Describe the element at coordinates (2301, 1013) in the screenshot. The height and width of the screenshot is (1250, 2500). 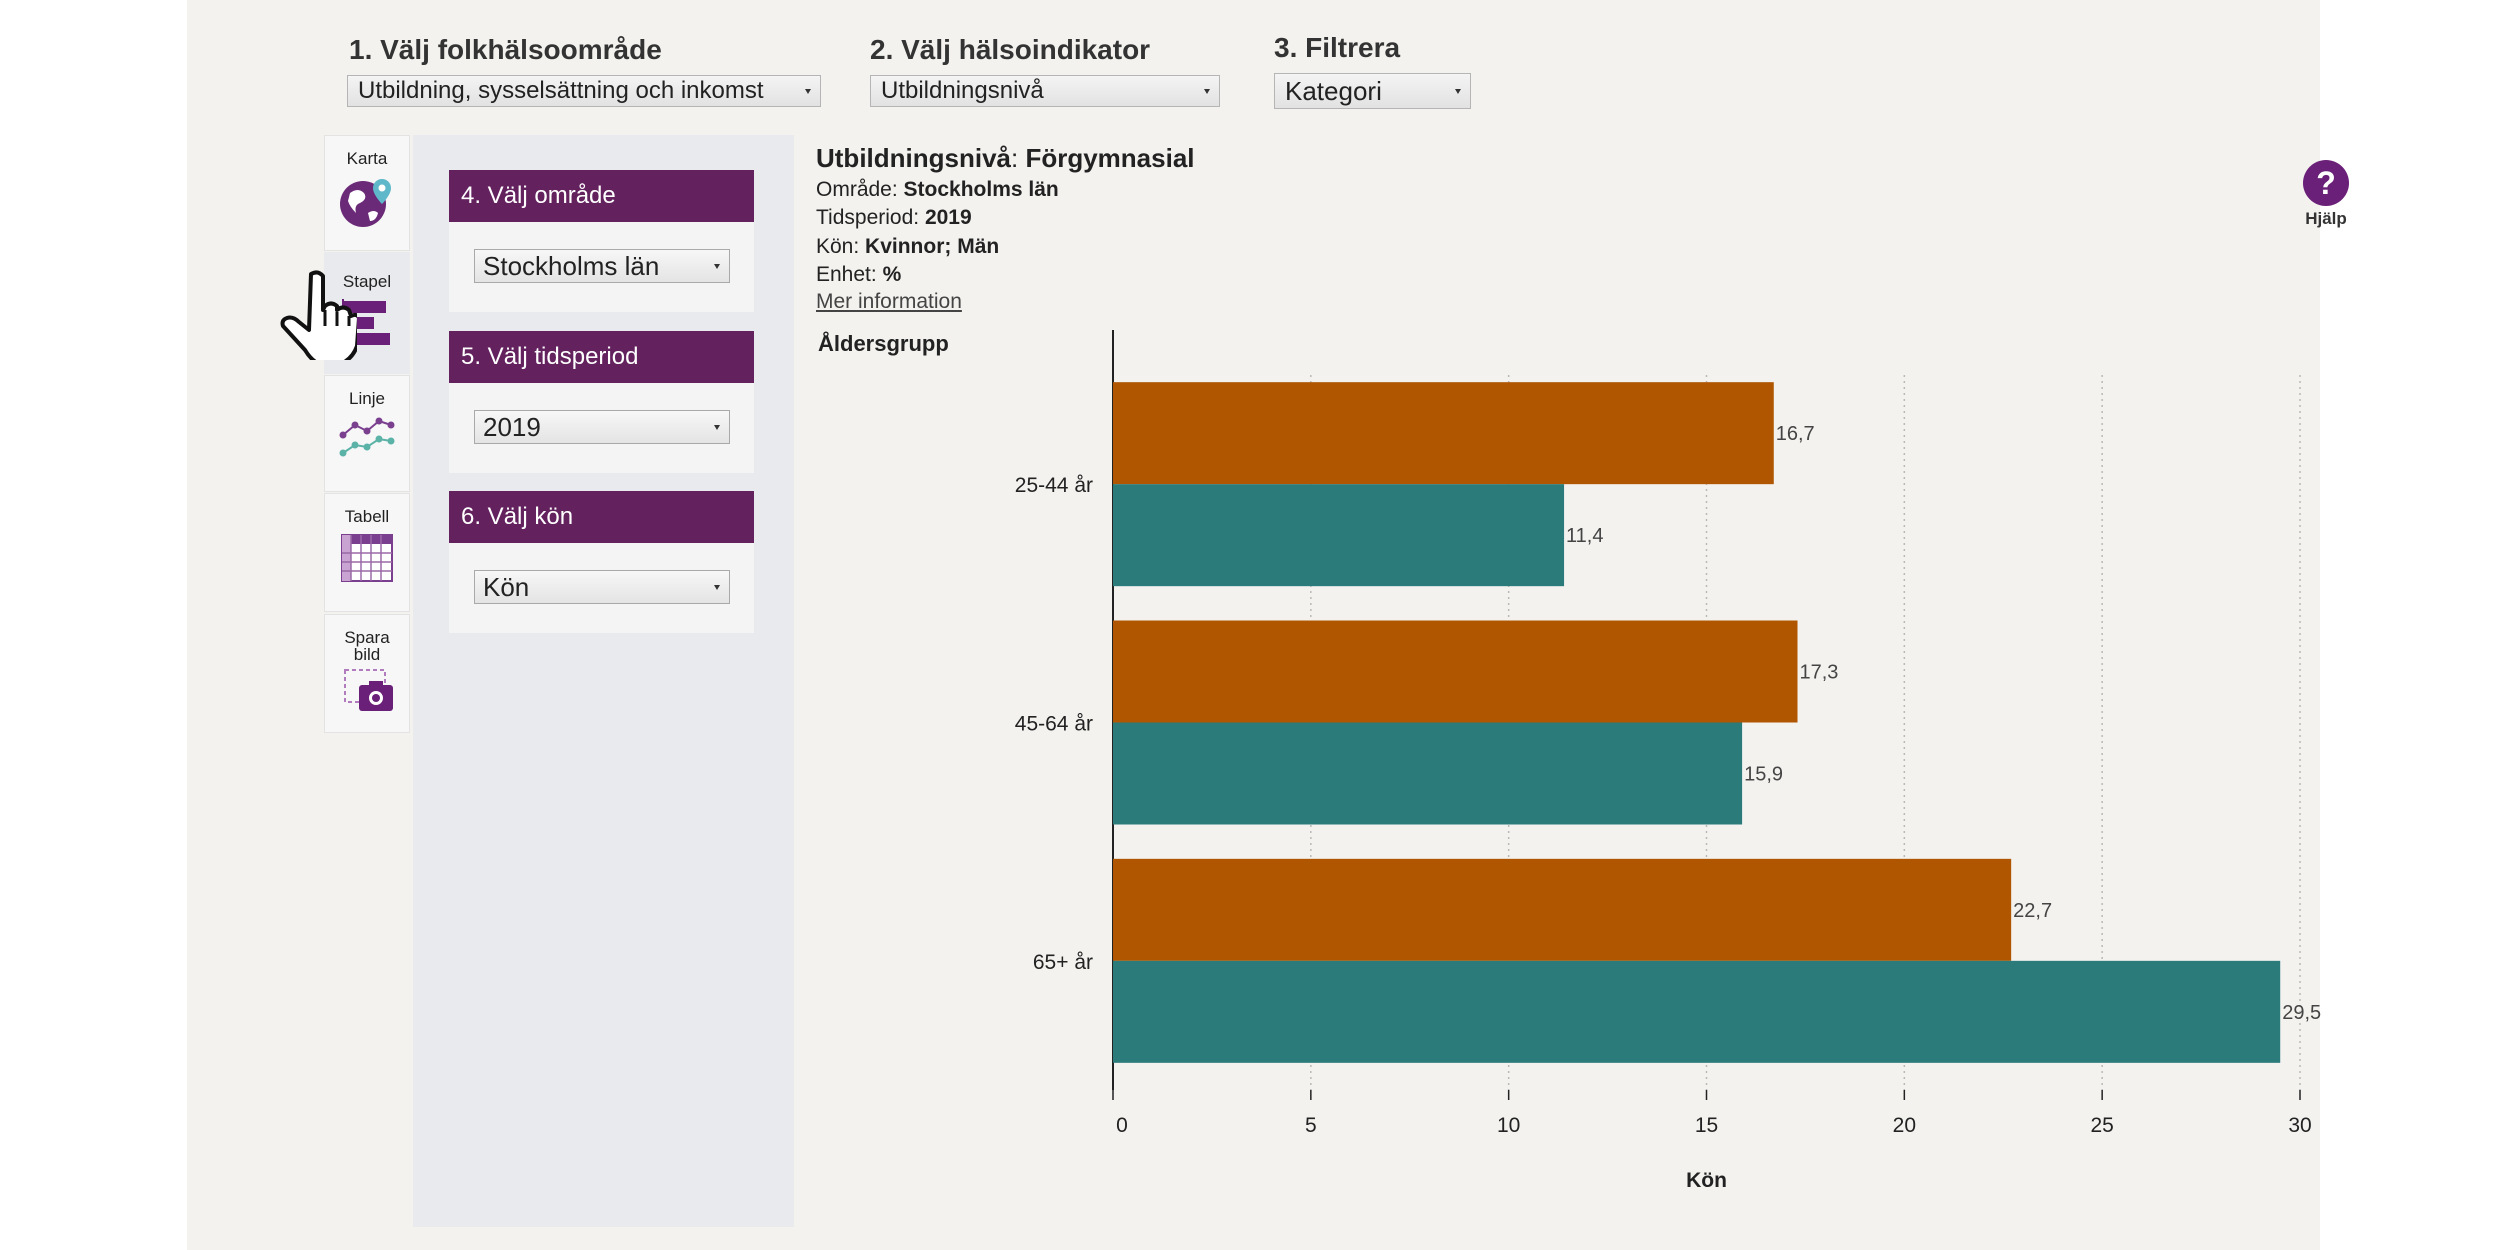
I see `bar-value-label: 29,5` at that location.